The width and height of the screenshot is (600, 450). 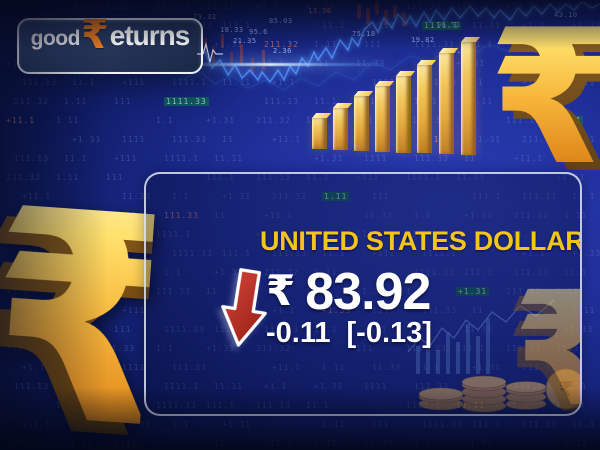 I want to click on price-label: 18.33, so click(x=232, y=30).